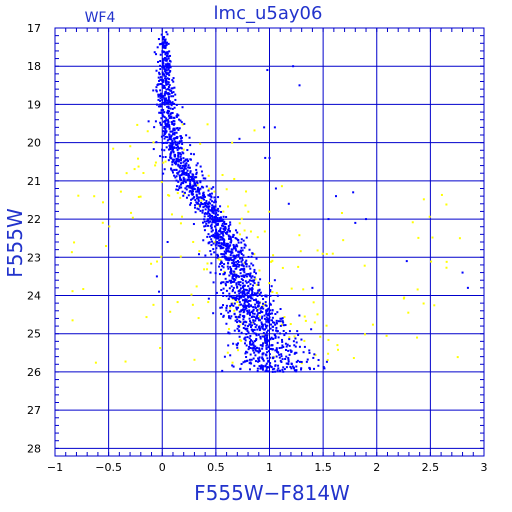 This screenshot has height=512, width=512. Describe the element at coordinates (15, 243) in the screenshot. I see `y-axis-label: F555W` at that location.